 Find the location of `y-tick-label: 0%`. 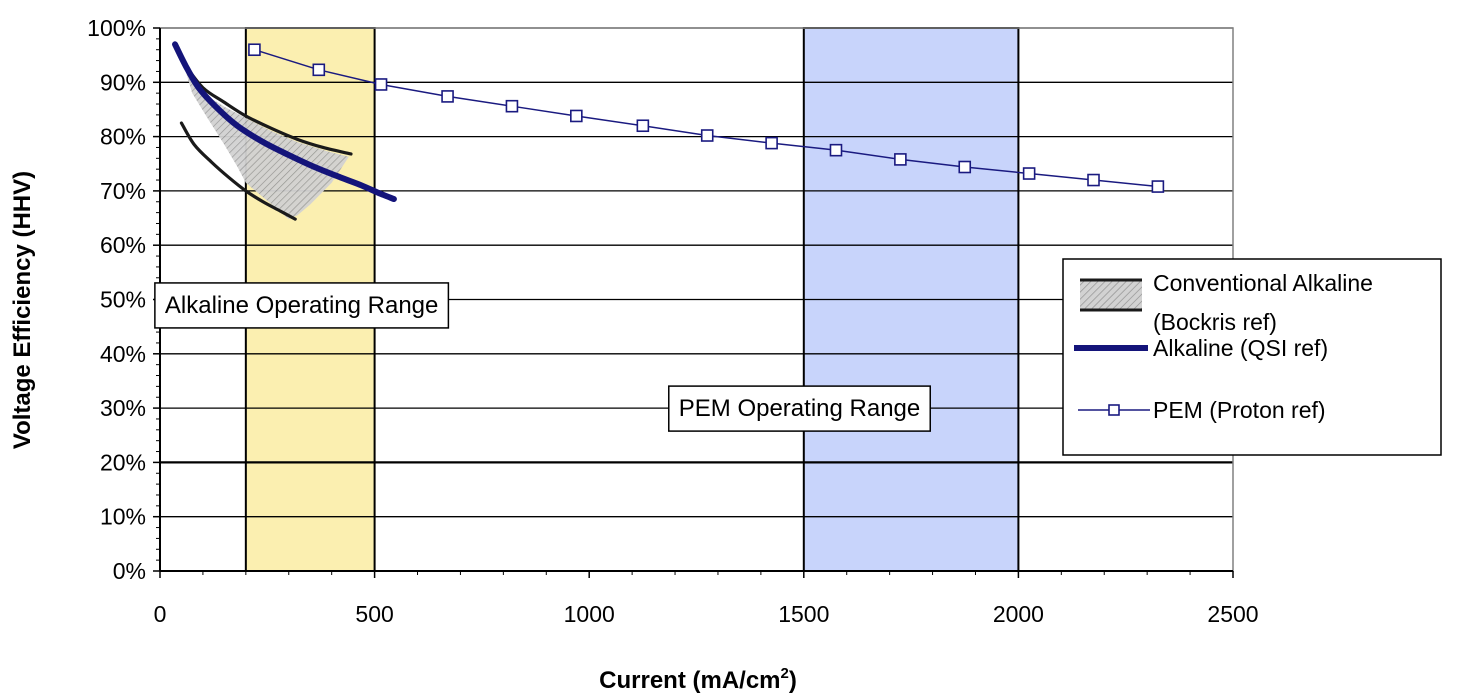

y-tick-label: 0% is located at coordinates (129, 571).